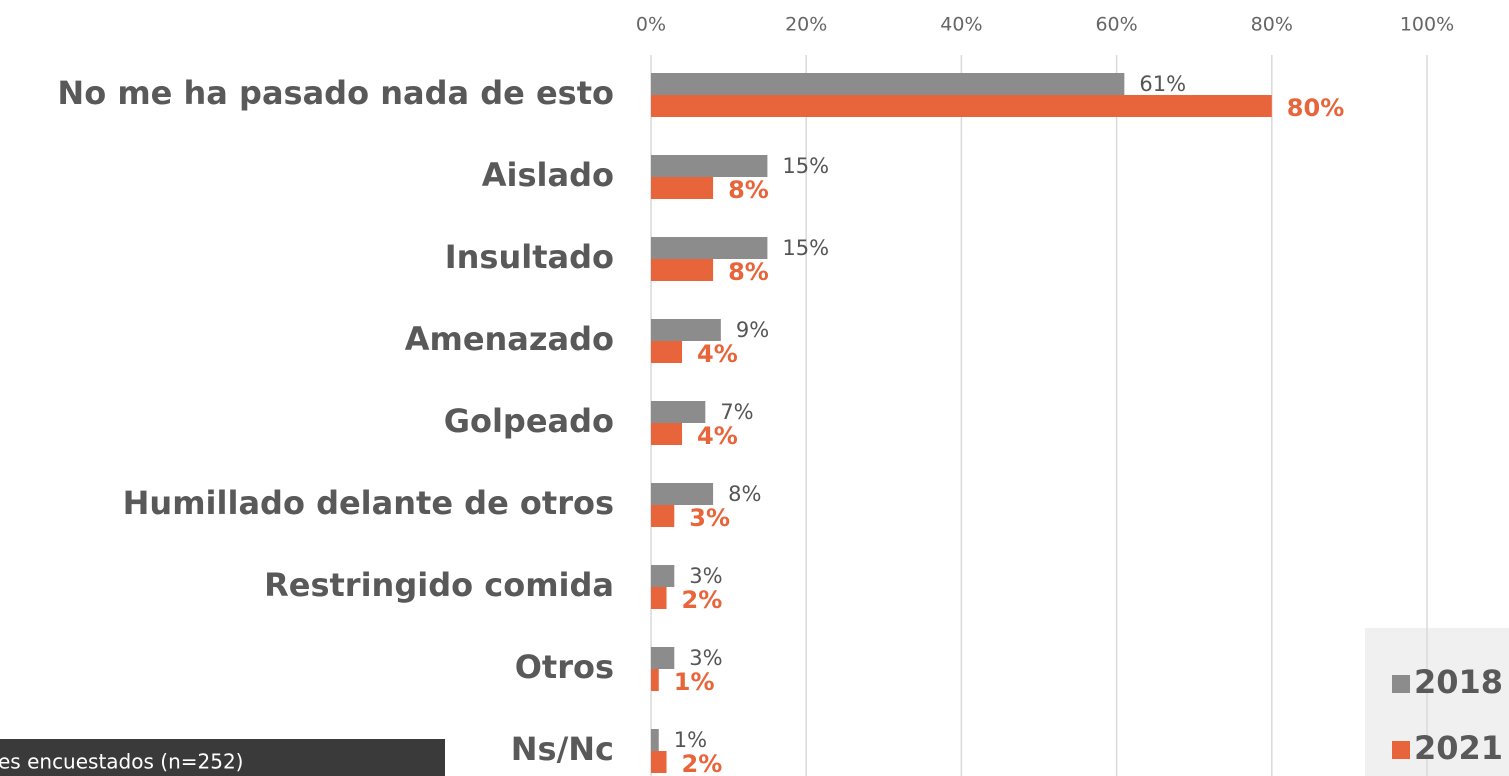 The image size is (1509, 776). What do you see at coordinates (736, 412) in the screenshot?
I see `value-label: 7%` at bounding box center [736, 412].